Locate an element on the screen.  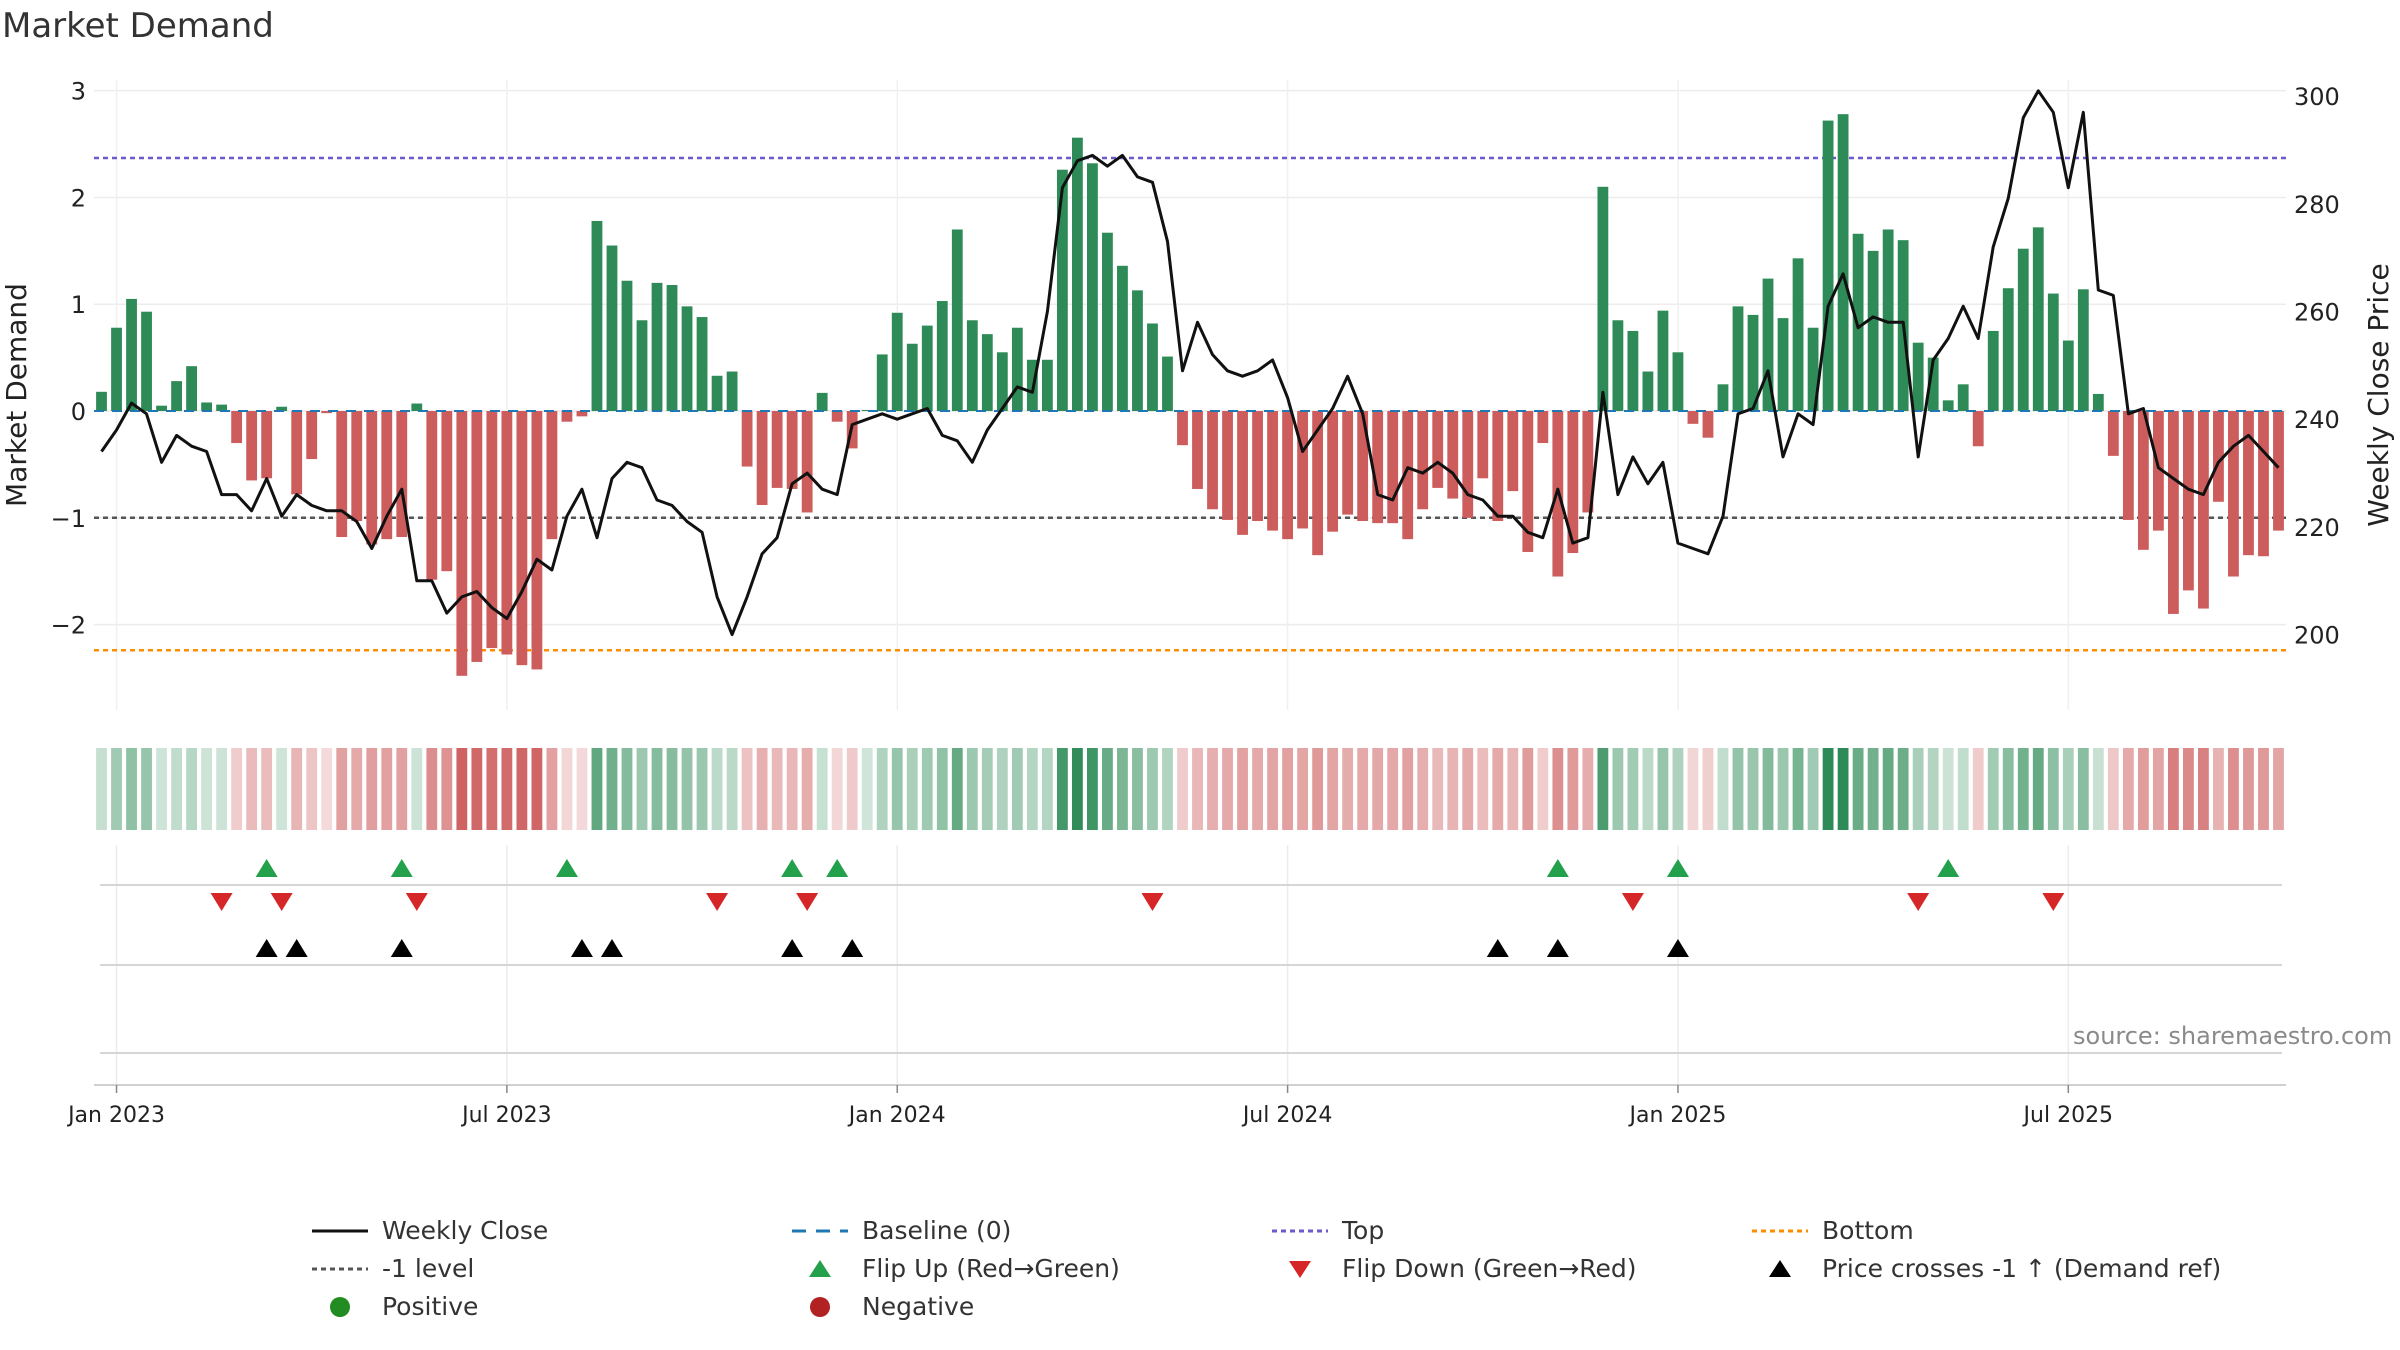
legend-icon is located at coordinates (820, 1306).